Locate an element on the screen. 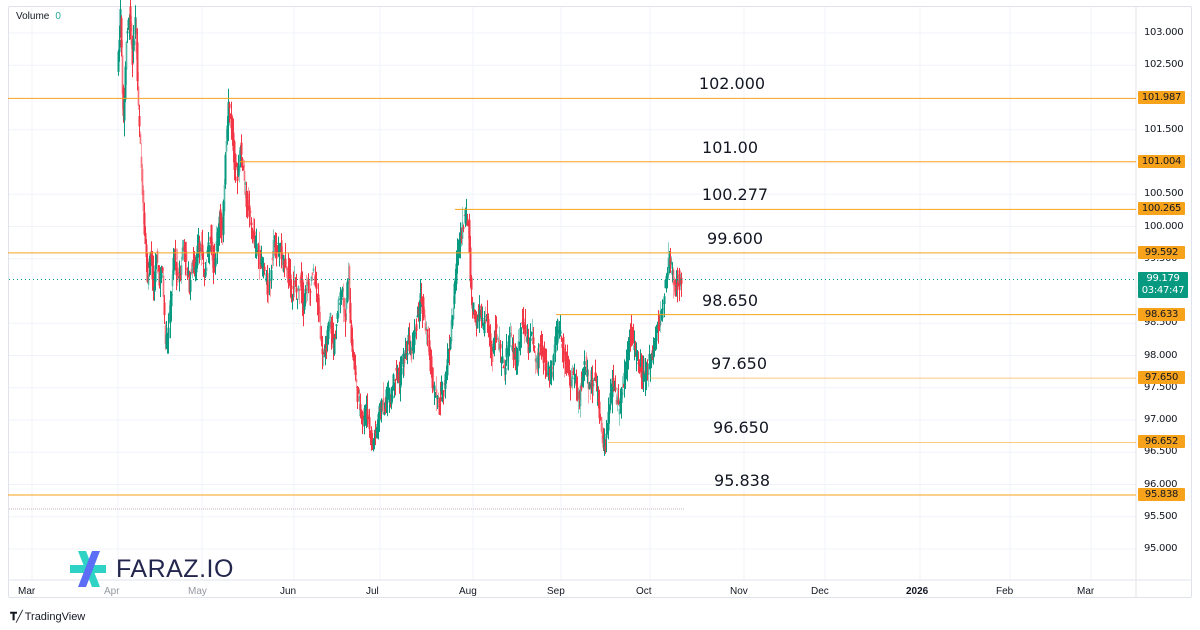  level-annotation: 98.650 is located at coordinates (730, 300).